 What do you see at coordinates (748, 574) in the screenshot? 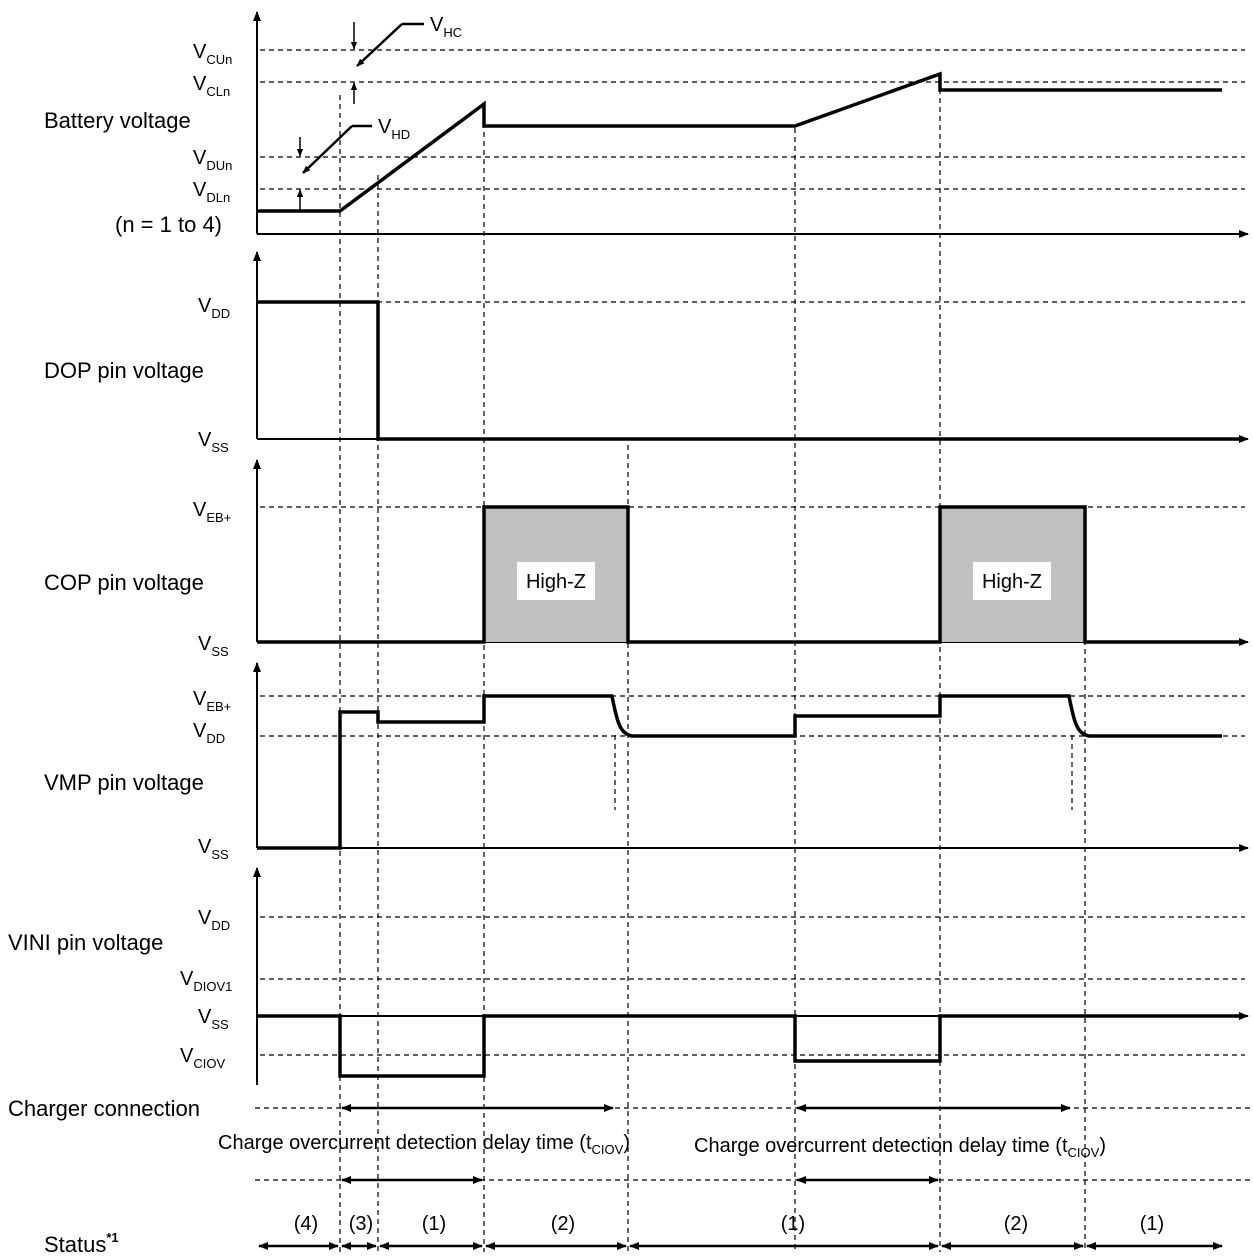
I see `cop-voltage-trace` at bounding box center [748, 574].